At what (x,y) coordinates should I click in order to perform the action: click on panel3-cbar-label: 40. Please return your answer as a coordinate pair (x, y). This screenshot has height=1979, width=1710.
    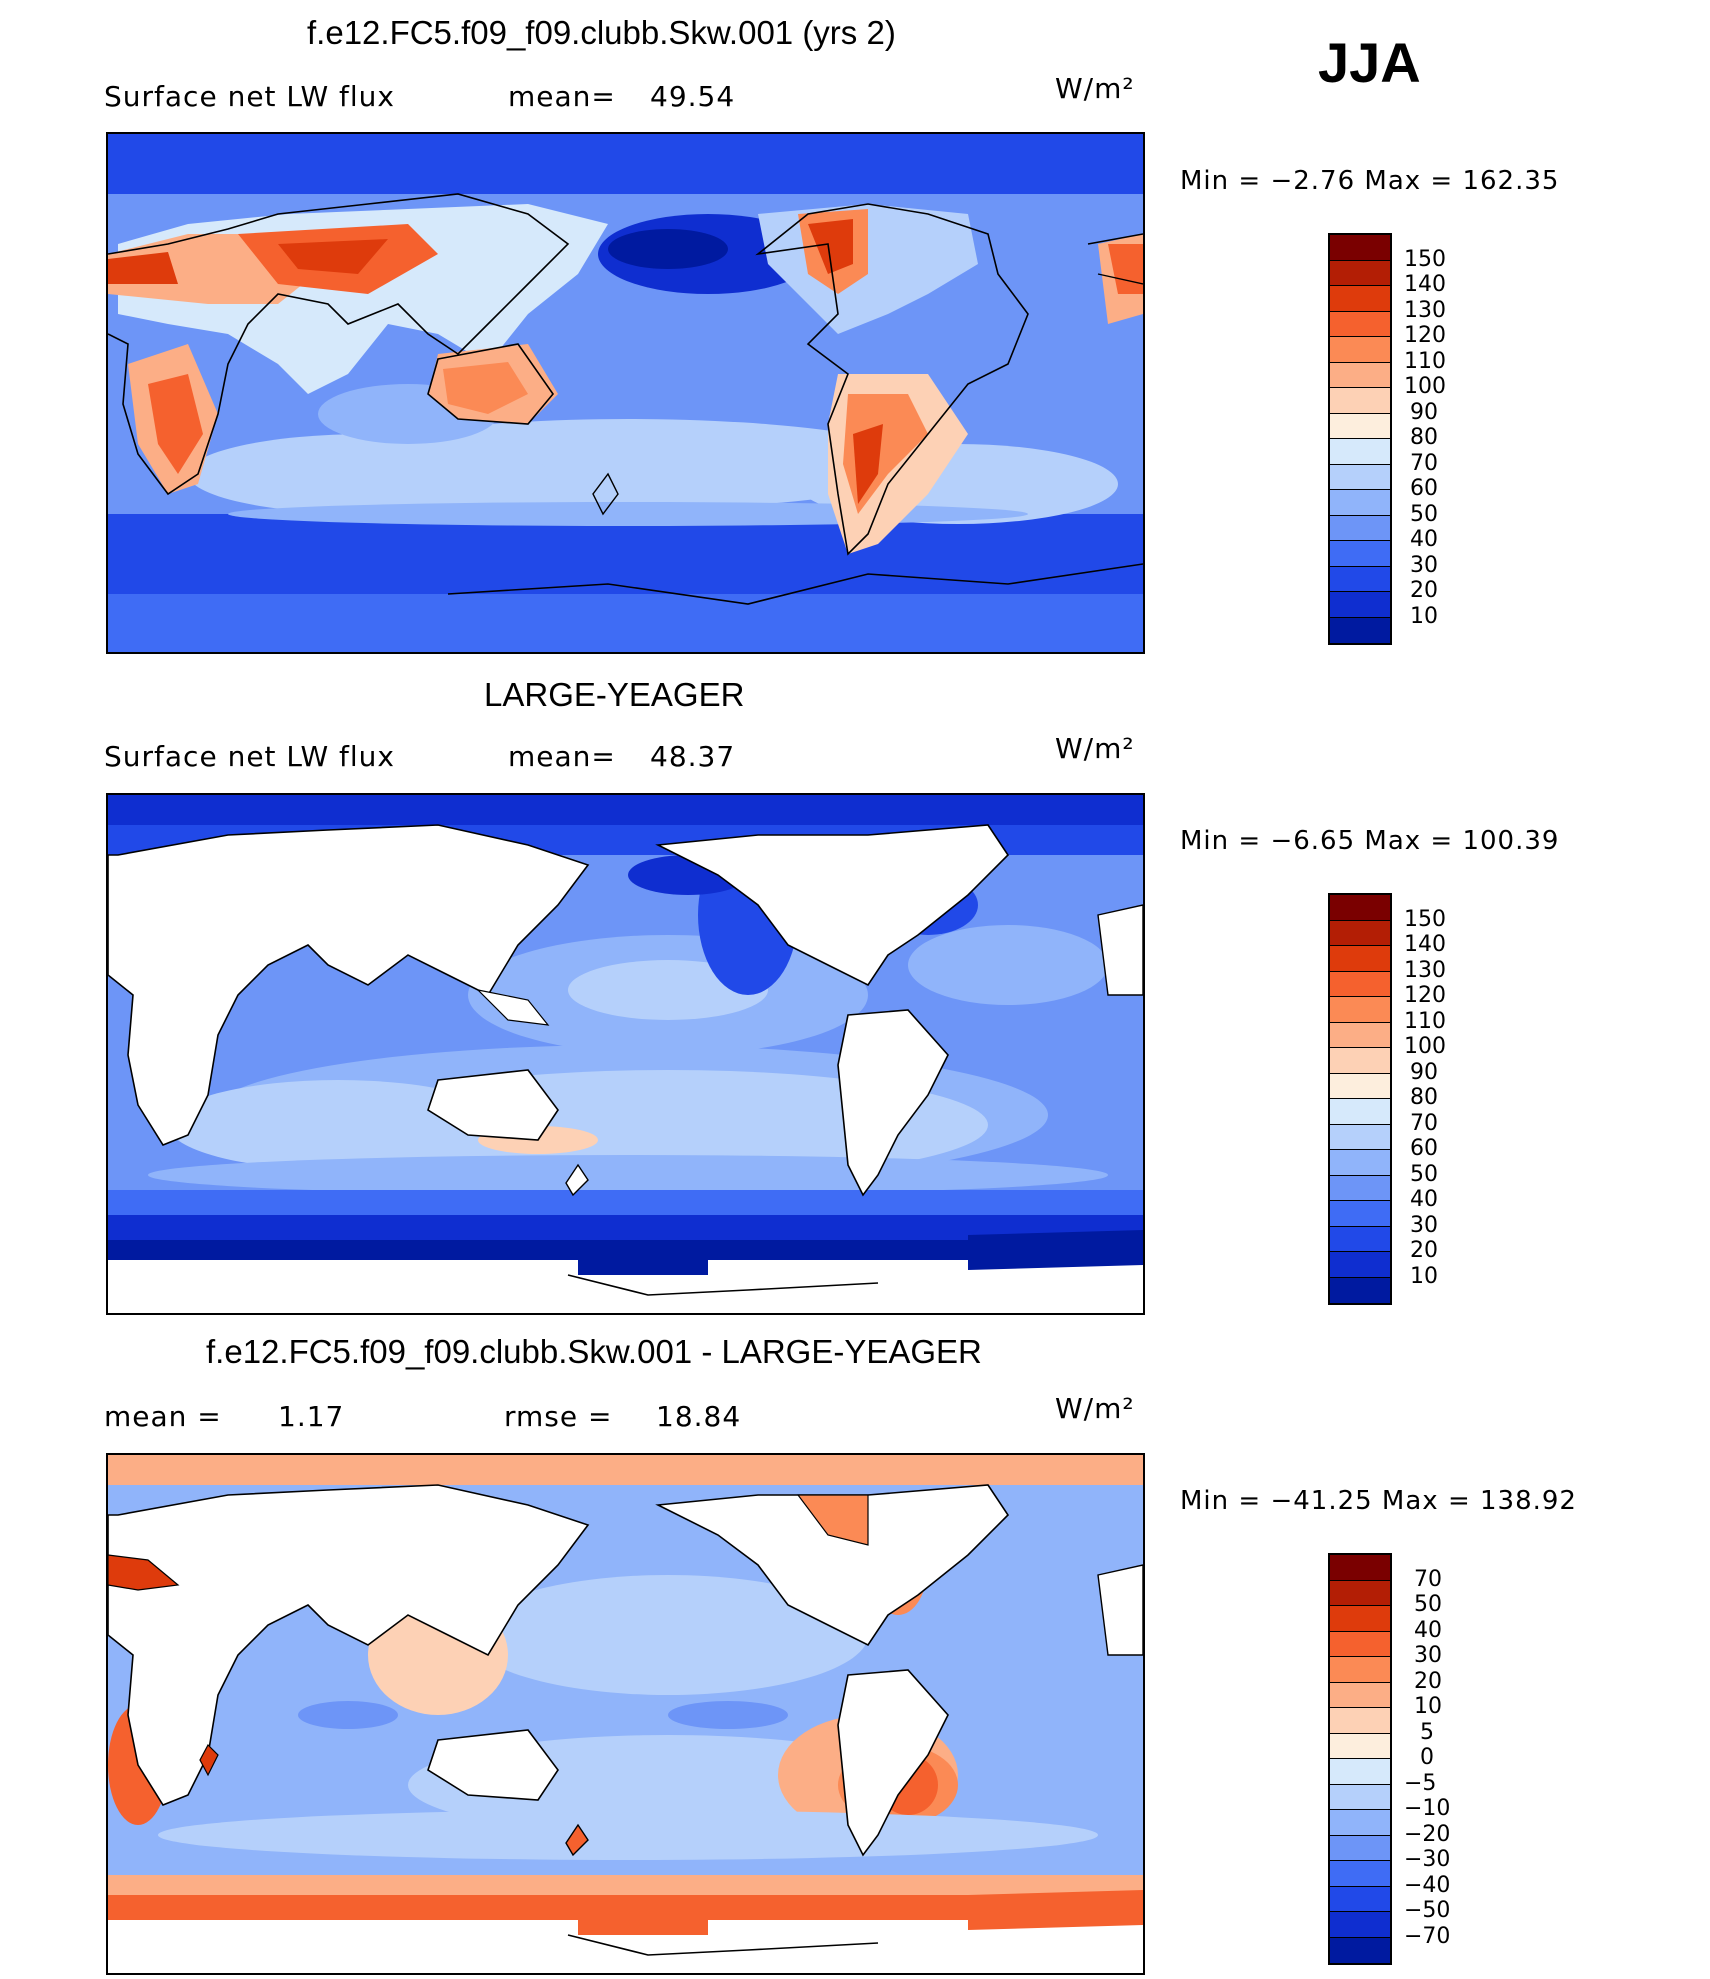
    Looking at the image, I should click on (1428, 1630).